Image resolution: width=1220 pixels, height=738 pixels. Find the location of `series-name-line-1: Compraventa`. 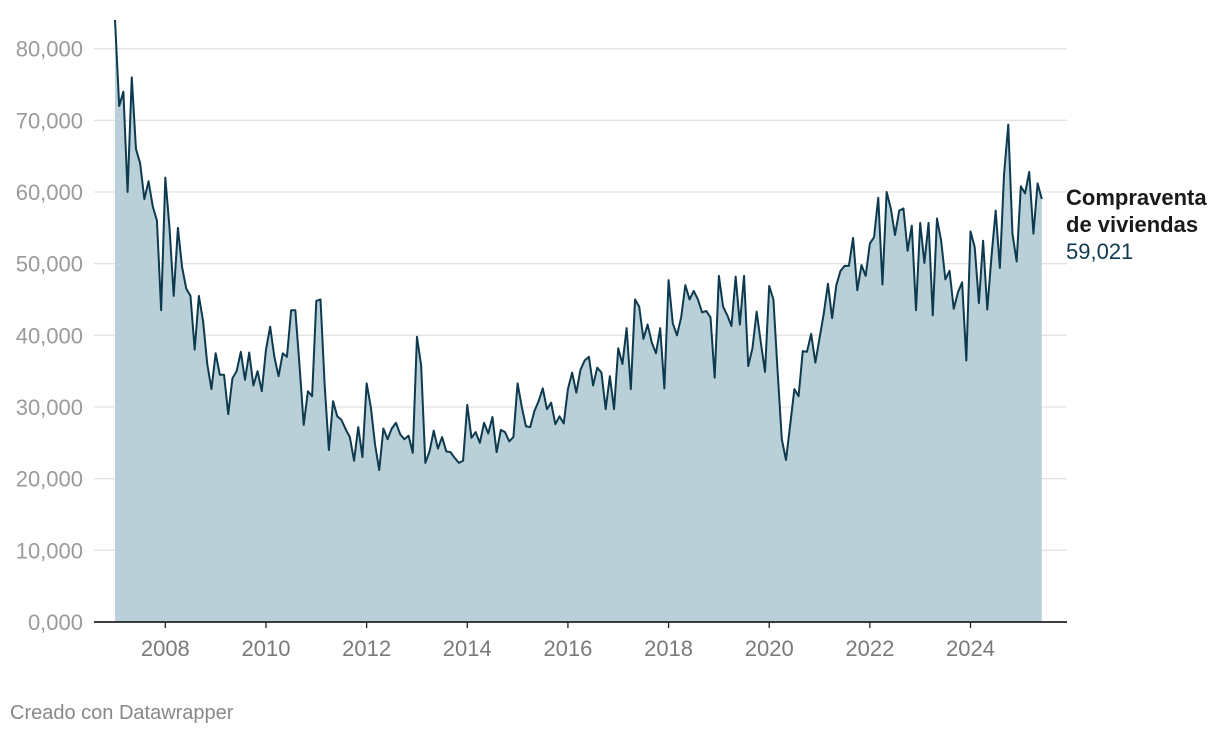

series-name-line-1: Compraventa is located at coordinates (1136, 197).